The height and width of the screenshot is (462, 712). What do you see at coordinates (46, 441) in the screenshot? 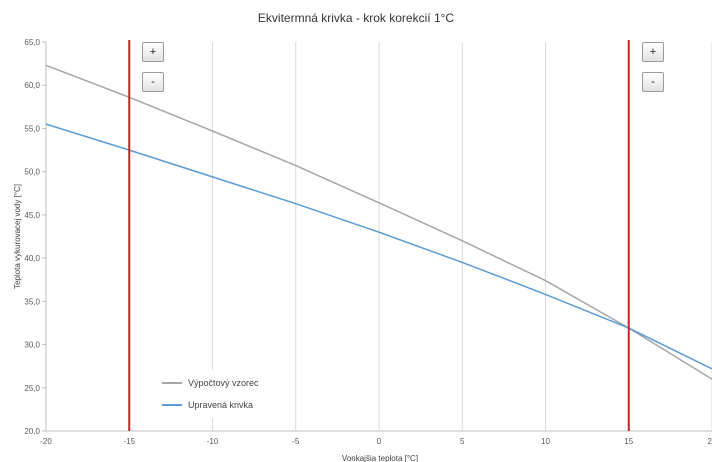
I see `x-tick-label: -20` at bounding box center [46, 441].